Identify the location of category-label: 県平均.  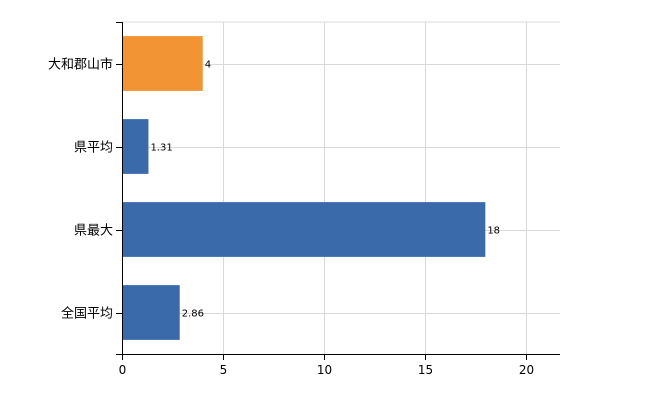
(93, 148).